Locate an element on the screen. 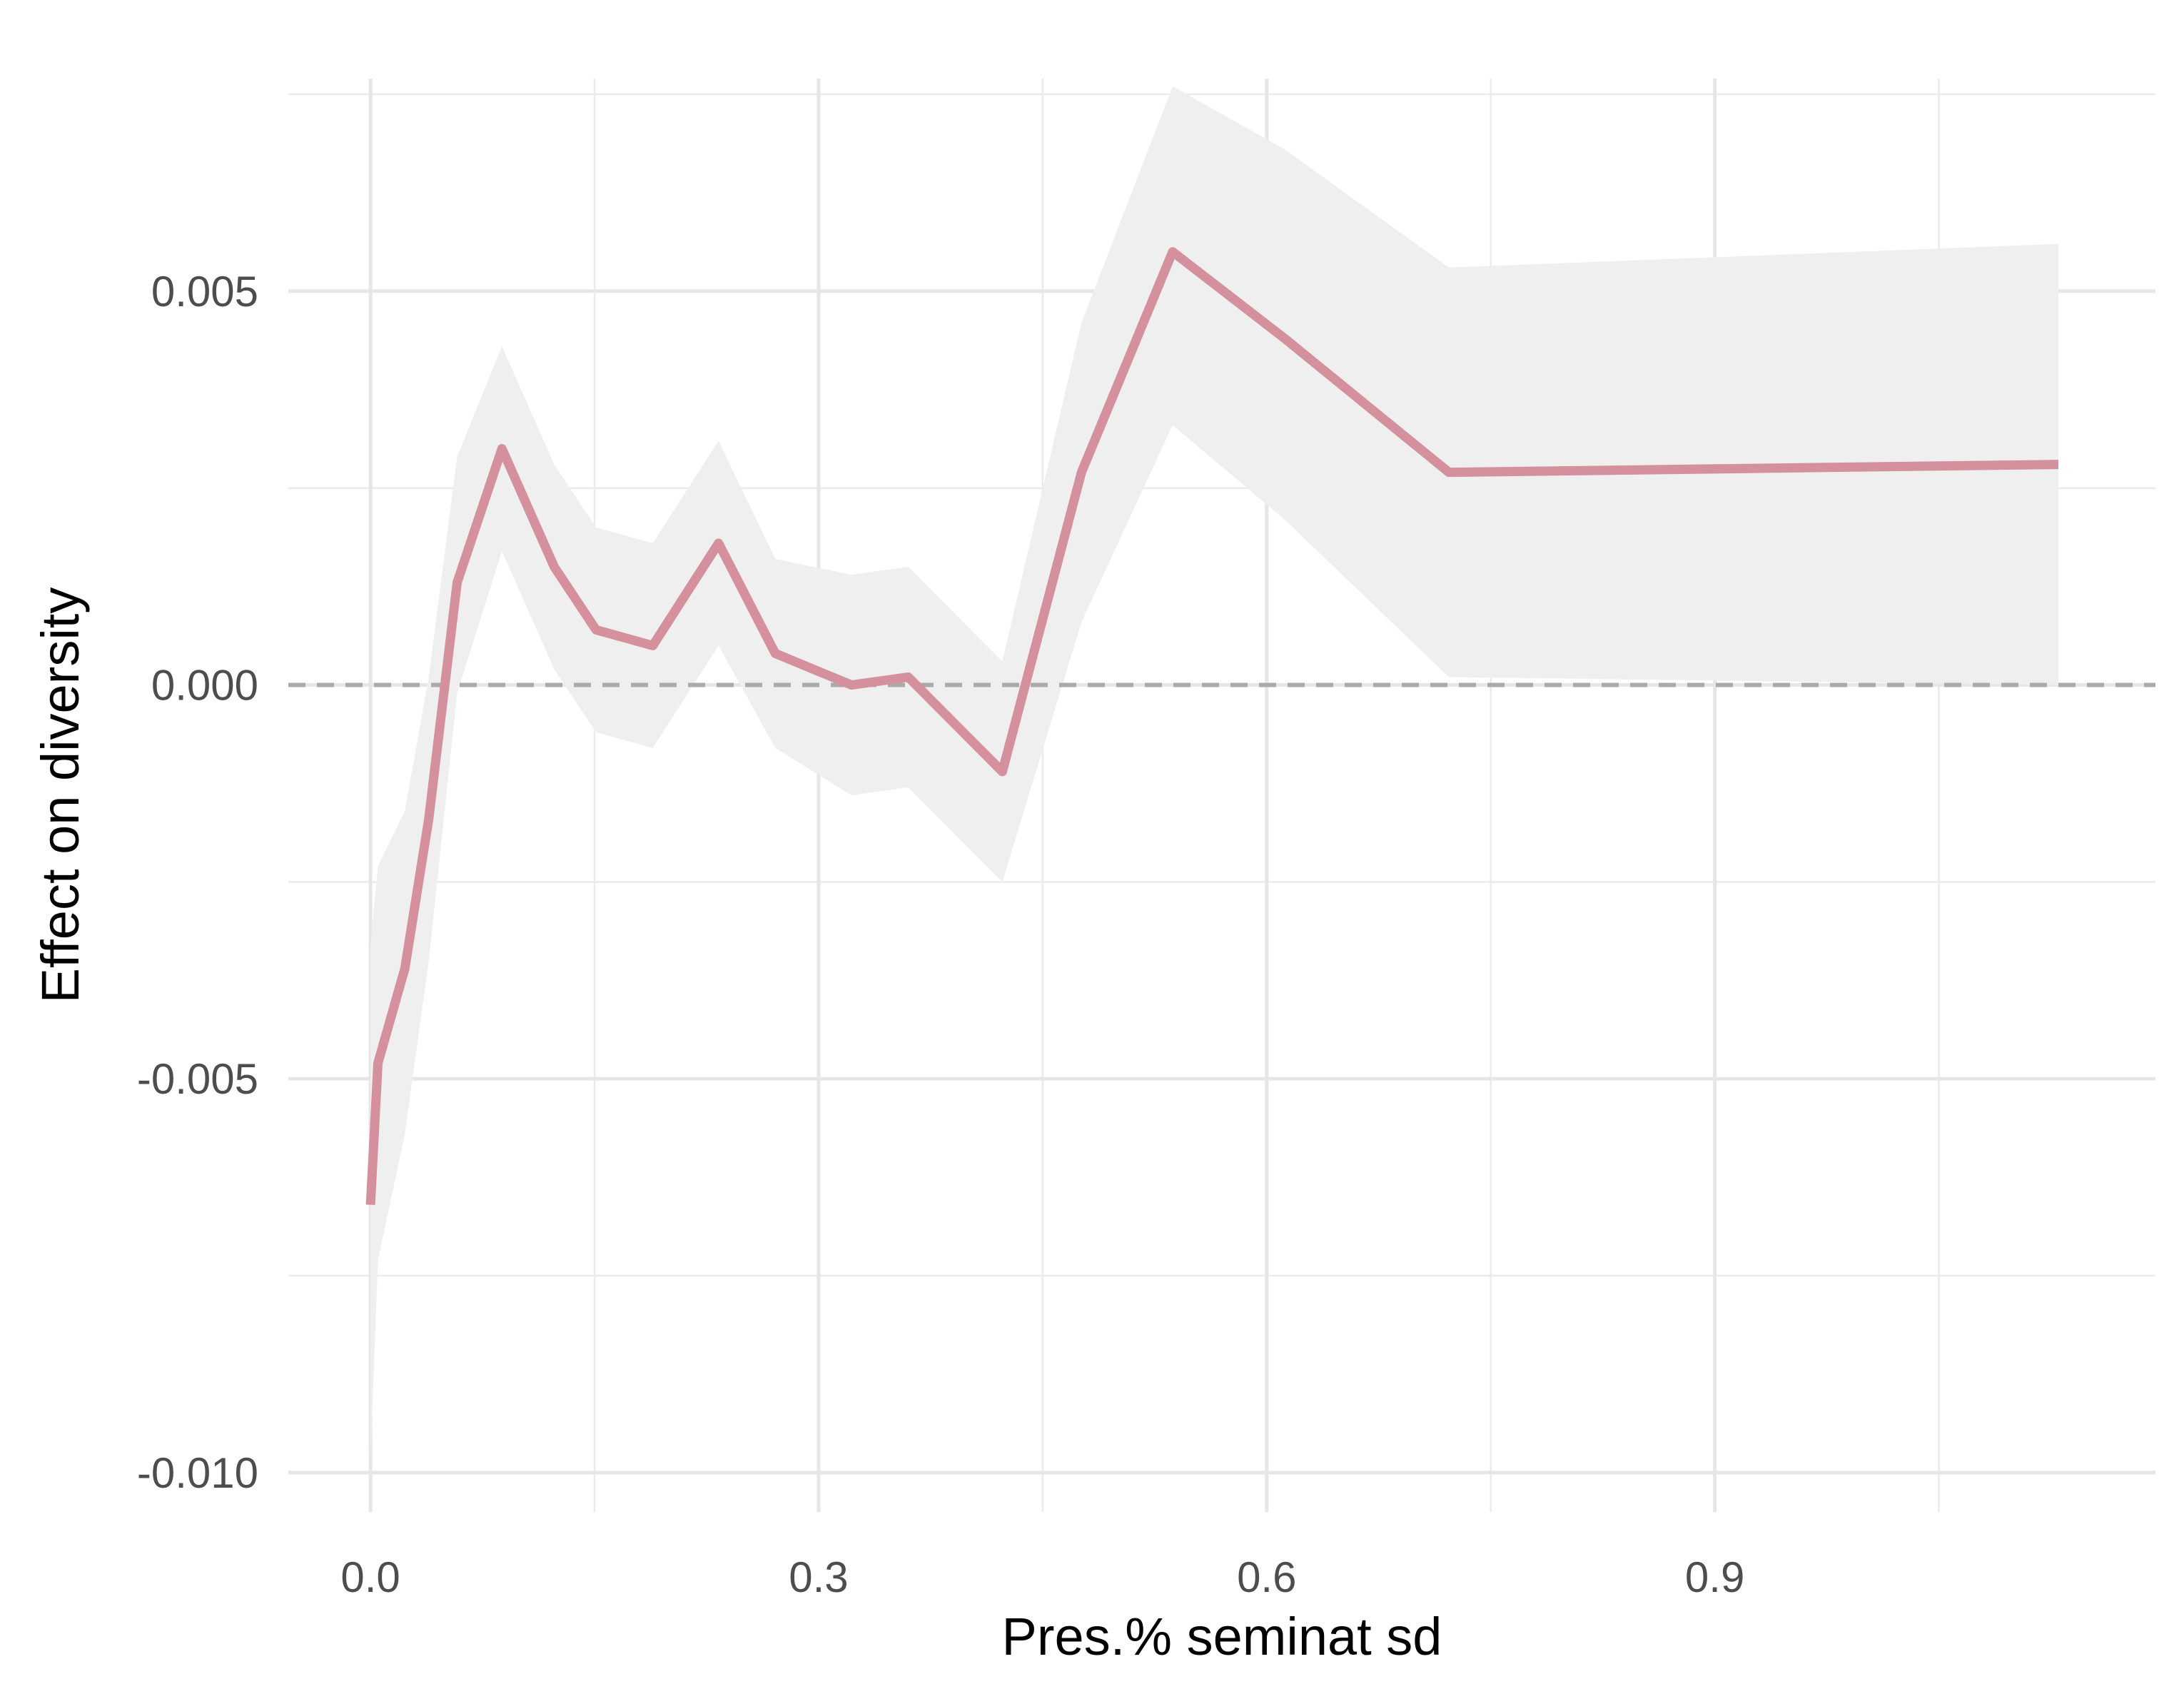 Image resolution: width=2184 pixels, height=1699 pixels. x-tick-label: 0.6 is located at coordinates (1266, 1577).